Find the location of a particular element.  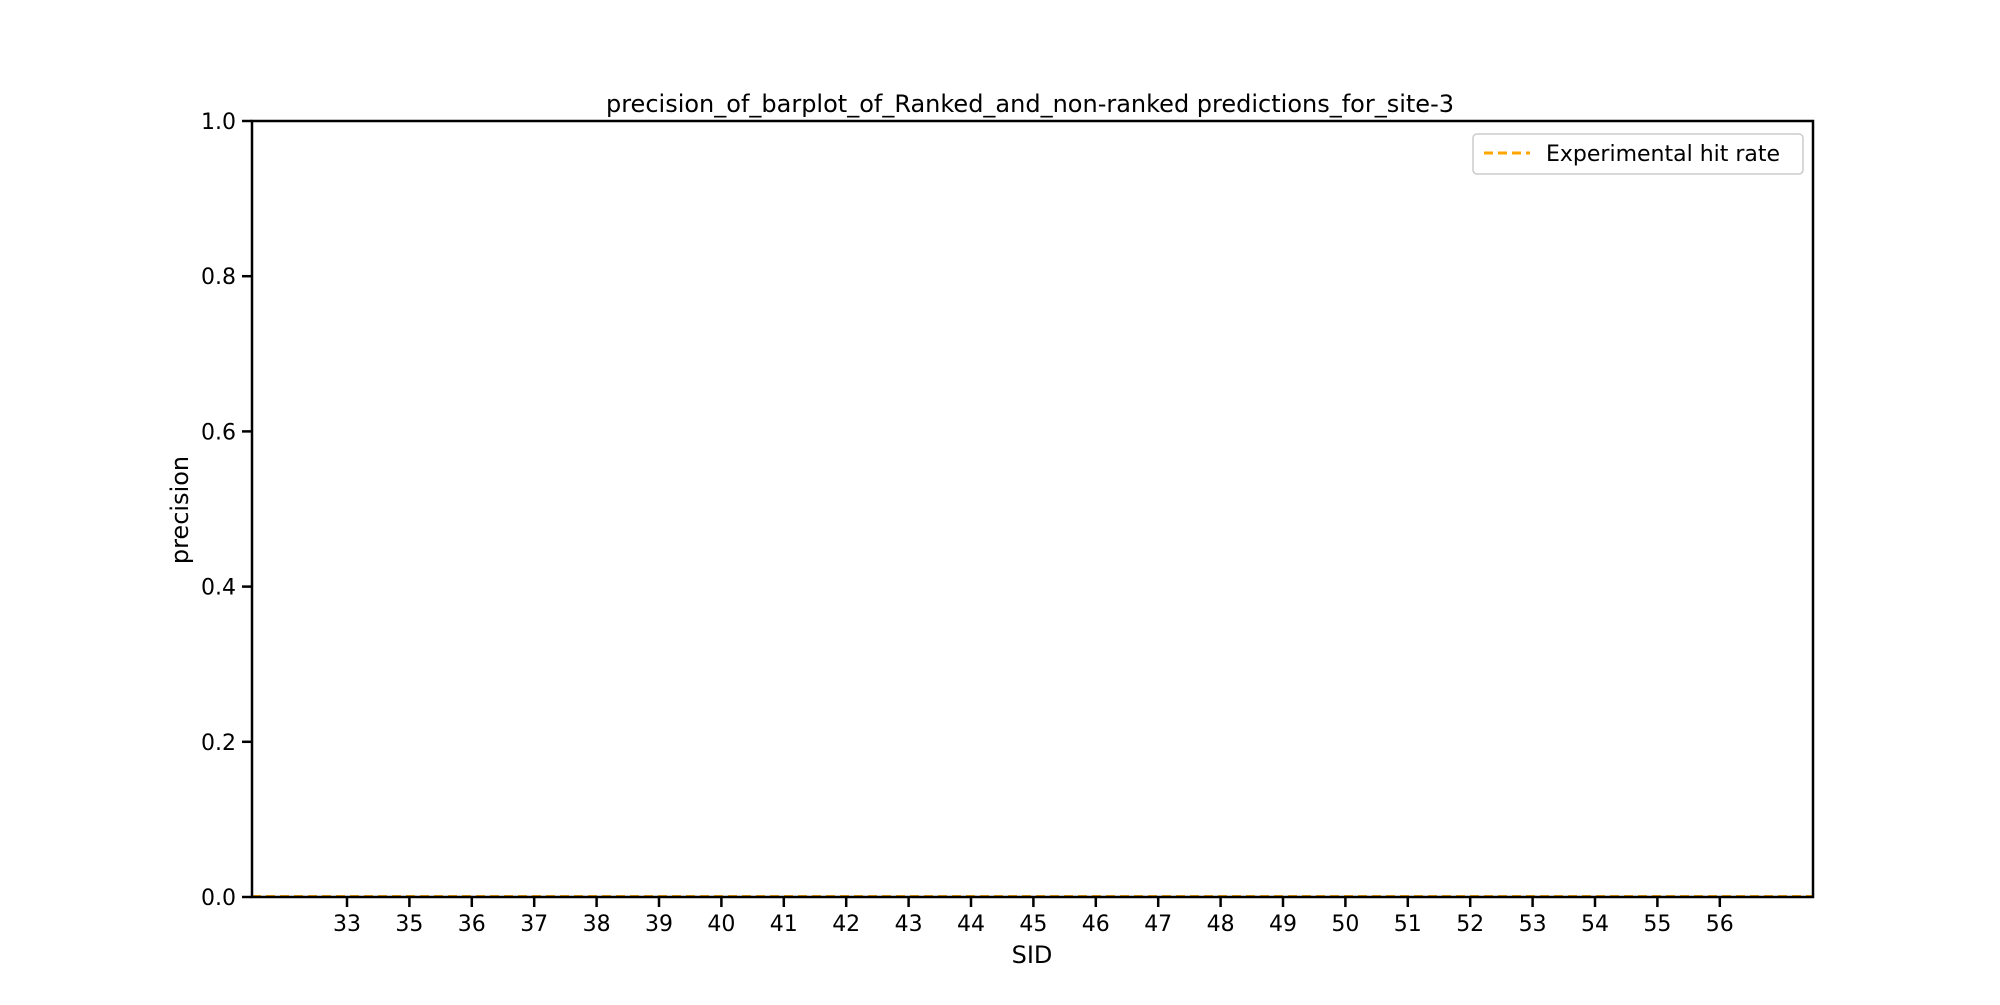

x-tick-label: 43 is located at coordinates (909, 924).